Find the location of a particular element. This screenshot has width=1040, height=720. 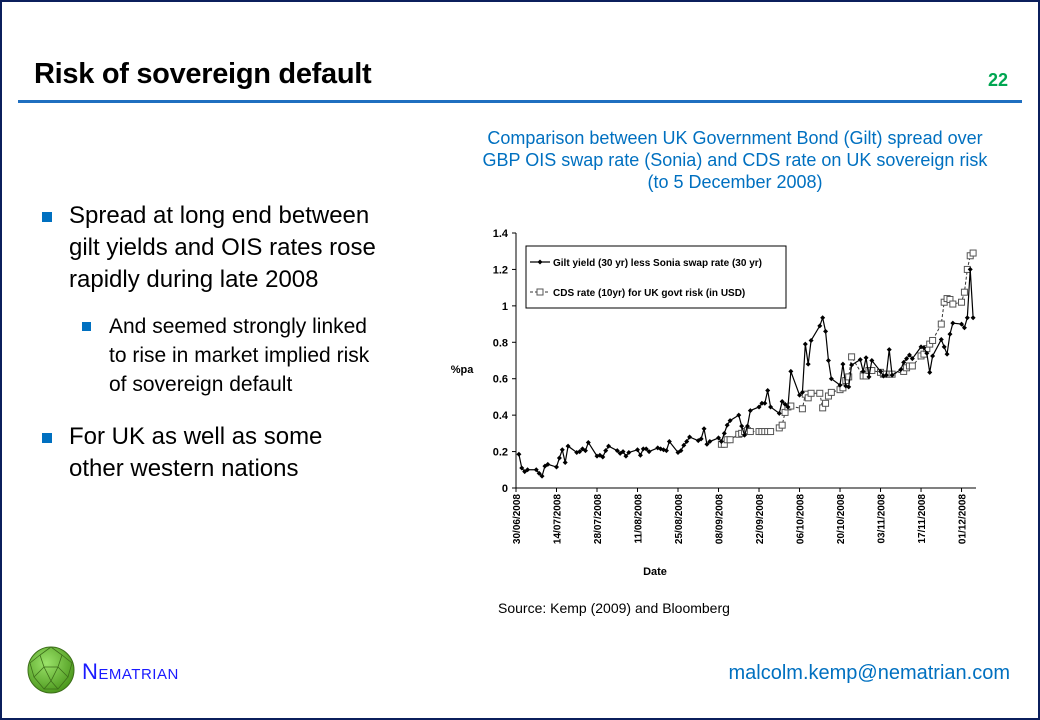

x-tick-label: 03/11/2008 is located at coordinates (882, 519).